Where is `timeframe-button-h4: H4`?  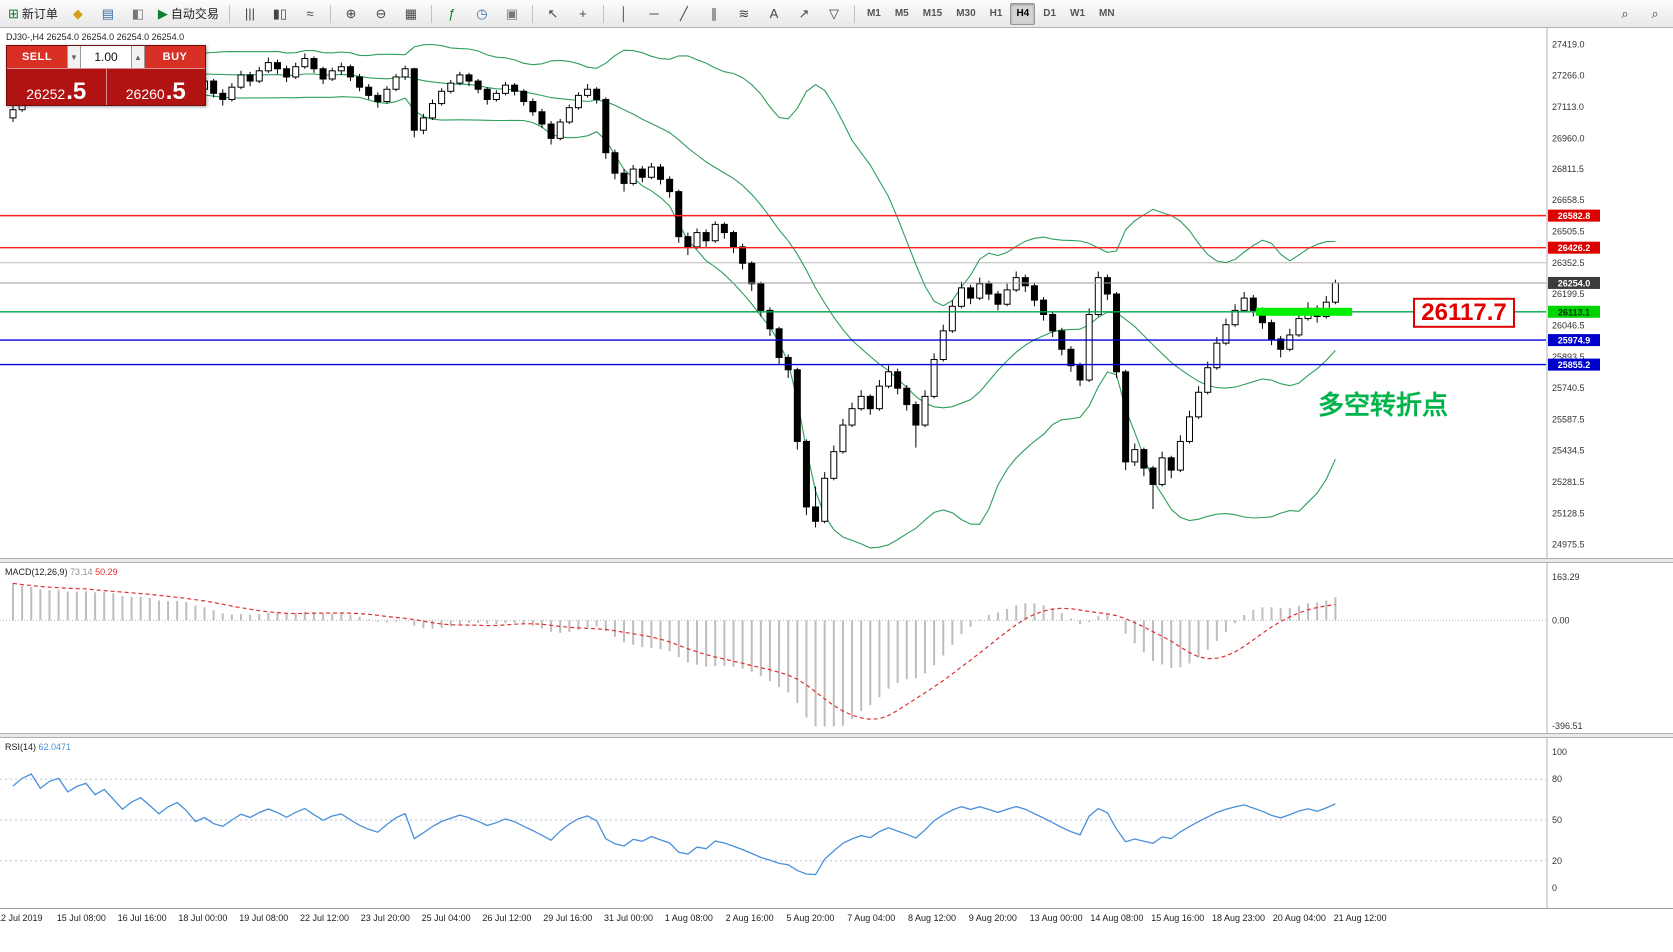
timeframe-button-h4: H4 is located at coordinates (1023, 13).